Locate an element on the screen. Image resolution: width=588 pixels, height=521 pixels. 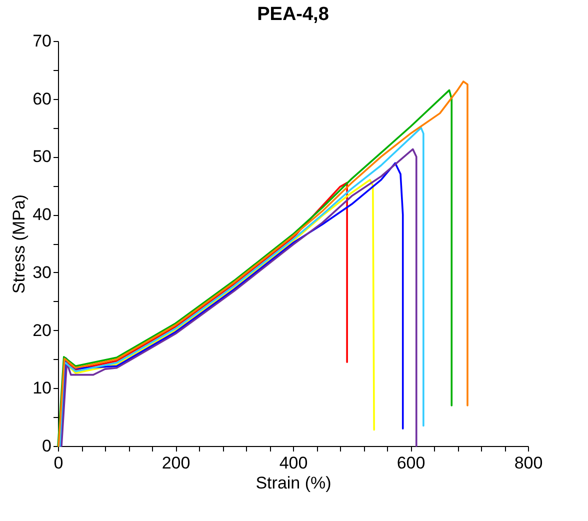
y-tick-label: 60 is located at coordinates (42, 98).